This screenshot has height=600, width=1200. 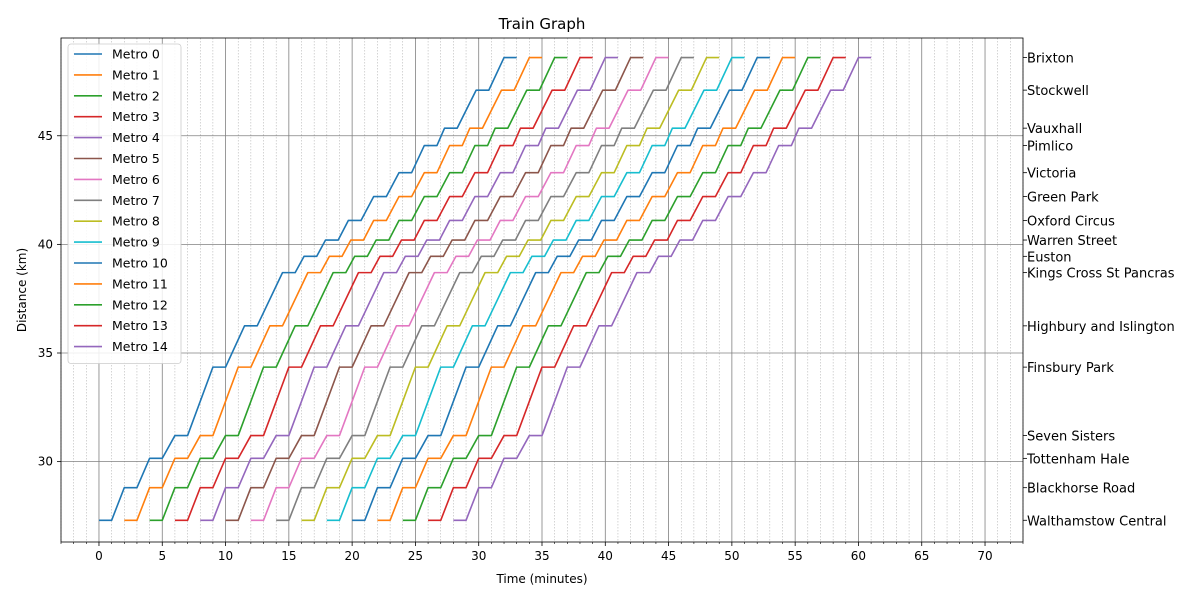 I want to click on legend-entry: Metro 6, so click(x=136, y=179).